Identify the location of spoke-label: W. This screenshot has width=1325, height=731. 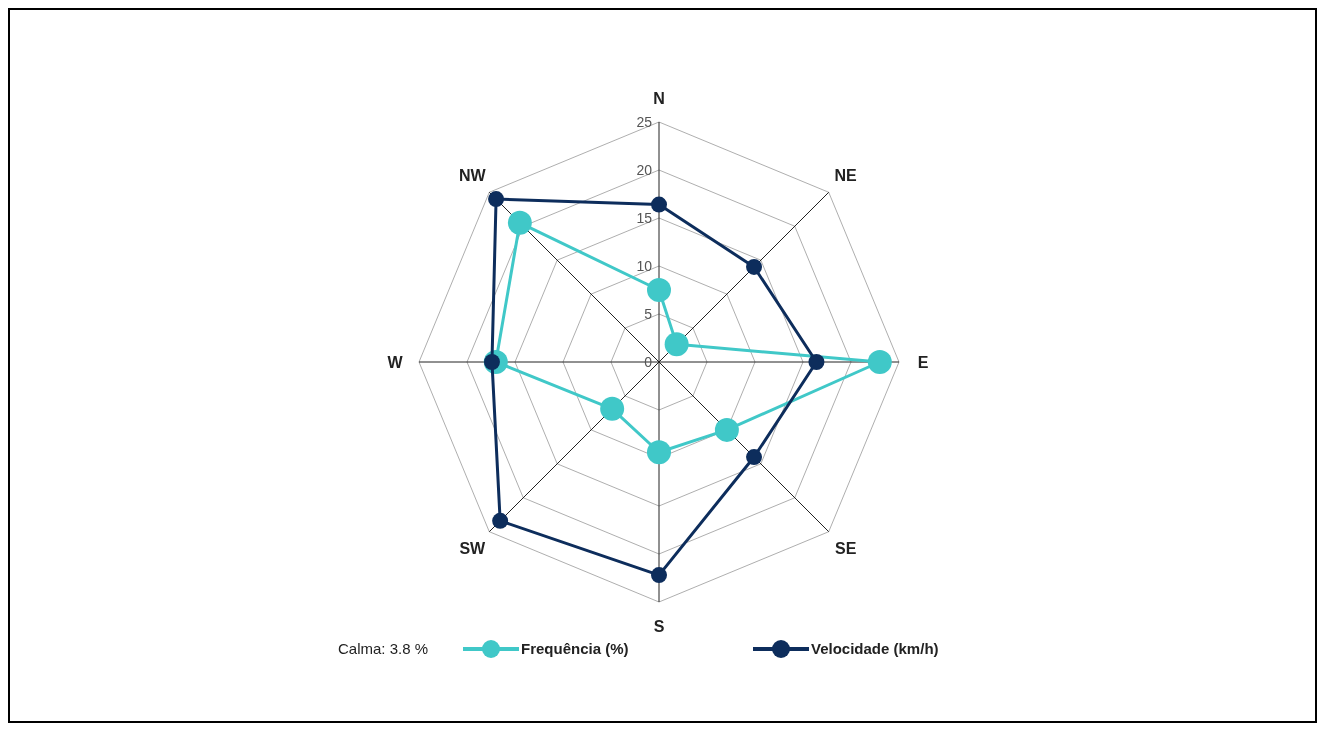
(395, 362).